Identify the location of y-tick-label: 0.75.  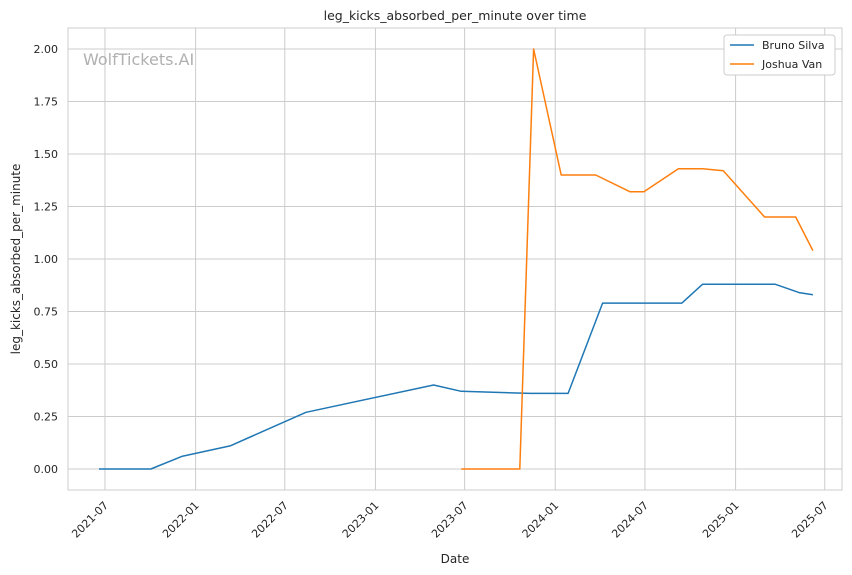
(46, 312).